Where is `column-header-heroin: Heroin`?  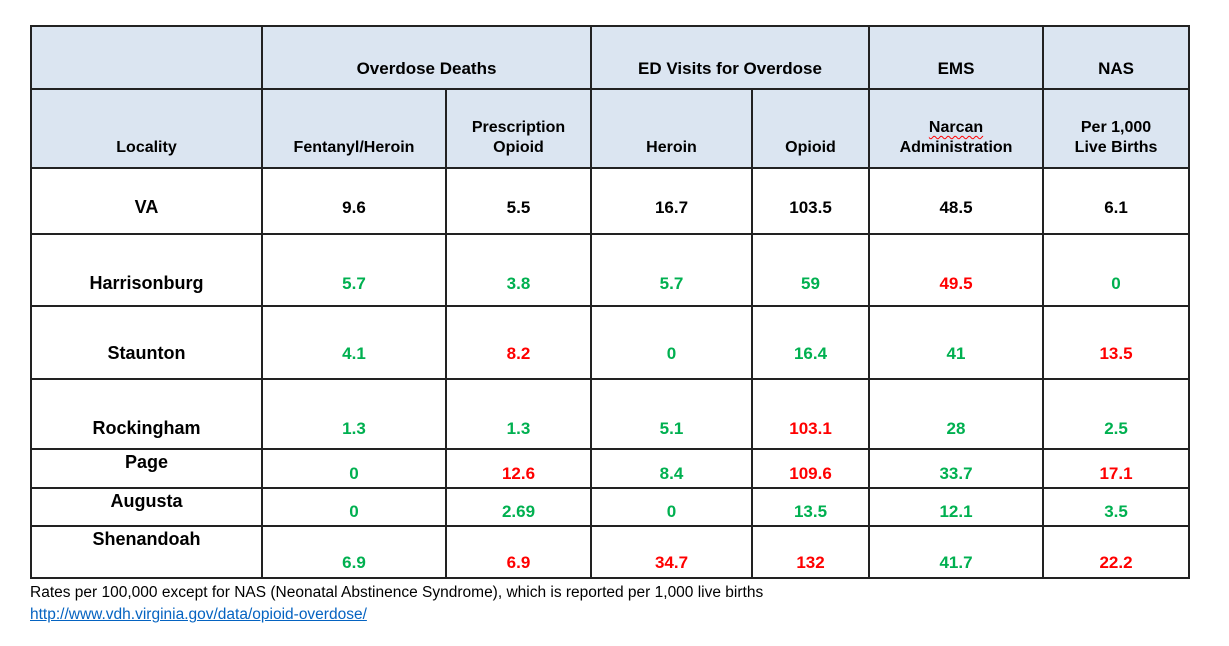
column-header-heroin: Heroin is located at coordinates (671, 128).